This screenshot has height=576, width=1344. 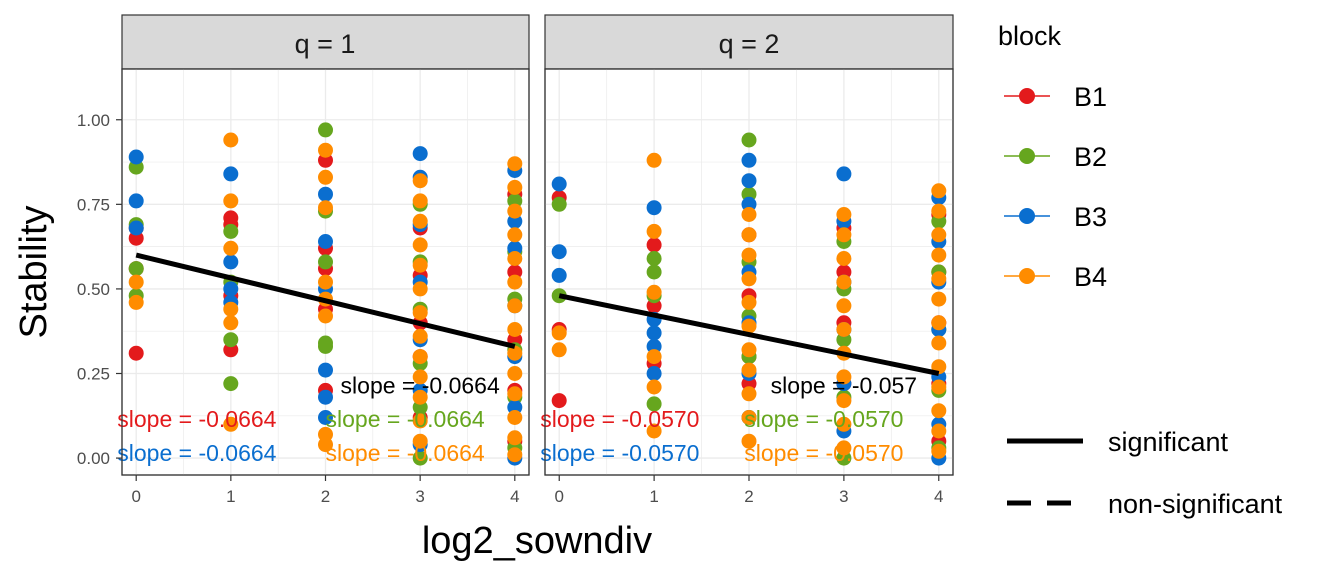 I want to click on x-tick-label: 0, so click(x=135, y=496).